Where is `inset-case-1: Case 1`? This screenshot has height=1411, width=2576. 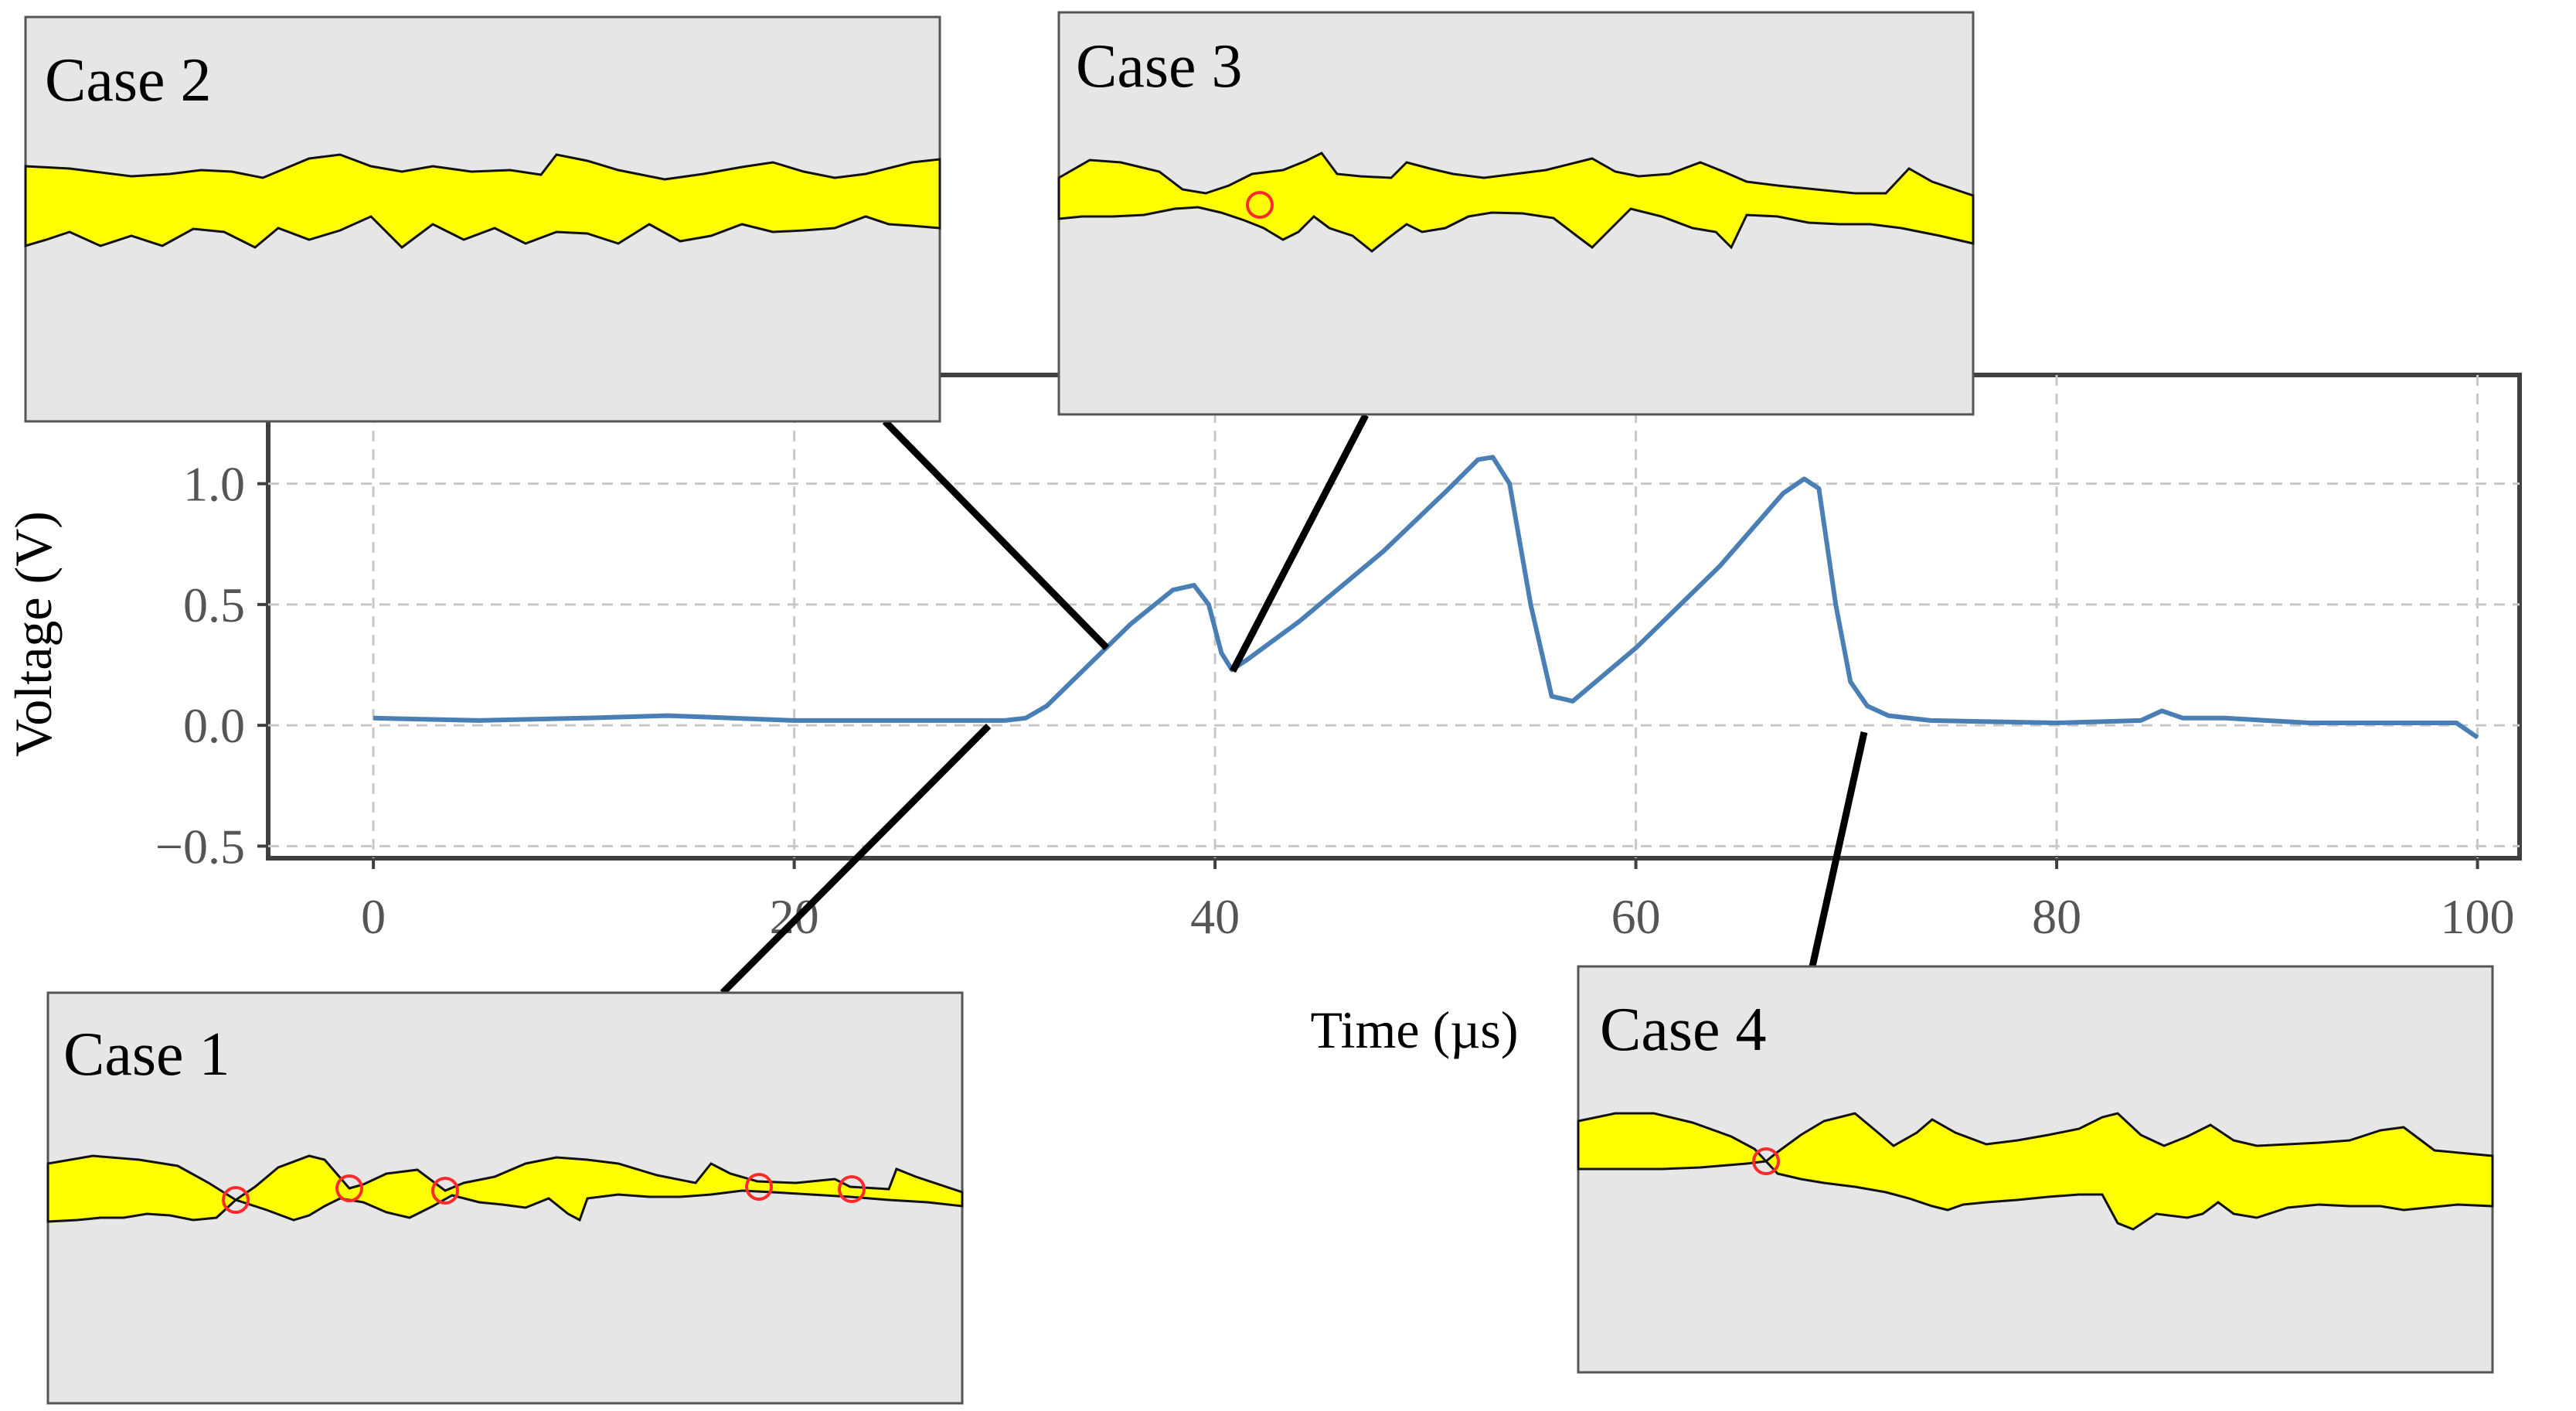
inset-case-1: Case 1 is located at coordinates (505, 1198).